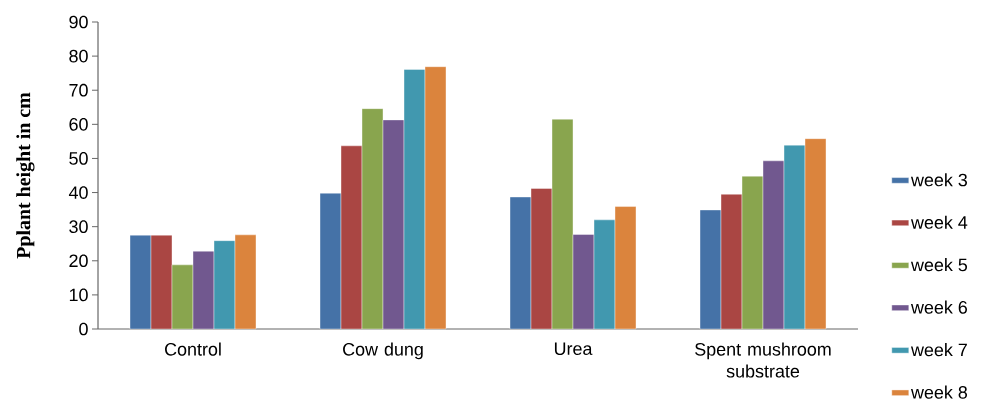  Describe the element at coordinates (763, 360) in the screenshot. I see `x-tick-label: Spent mushroom substrate` at that location.